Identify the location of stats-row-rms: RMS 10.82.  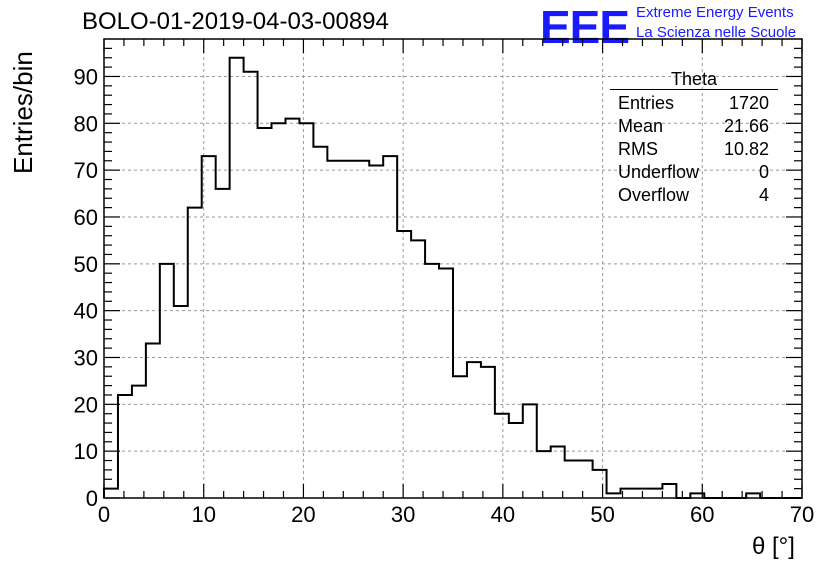
(693, 149).